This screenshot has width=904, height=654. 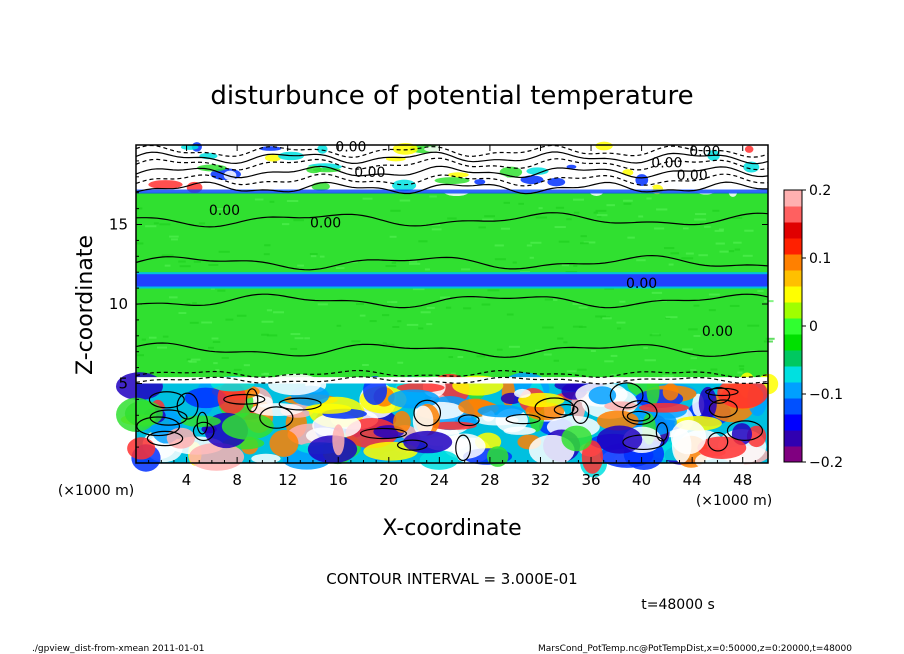 What do you see at coordinates (826, 395) in the screenshot?
I see `colorbar-tick-label: −0.1` at bounding box center [826, 395].